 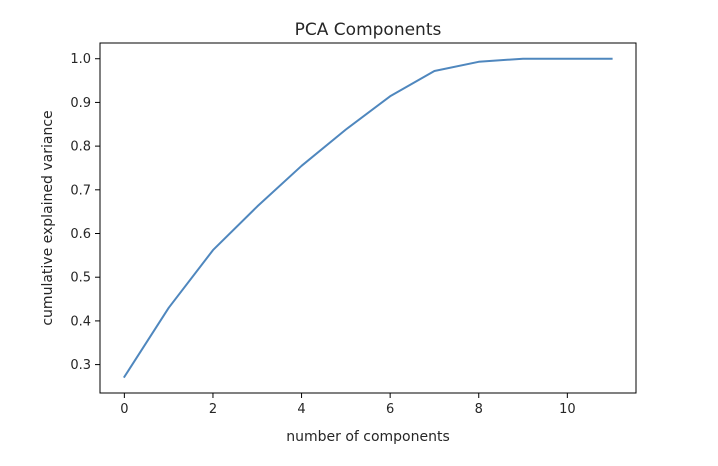 I want to click on x-tick-label: 6, so click(x=390, y=409).